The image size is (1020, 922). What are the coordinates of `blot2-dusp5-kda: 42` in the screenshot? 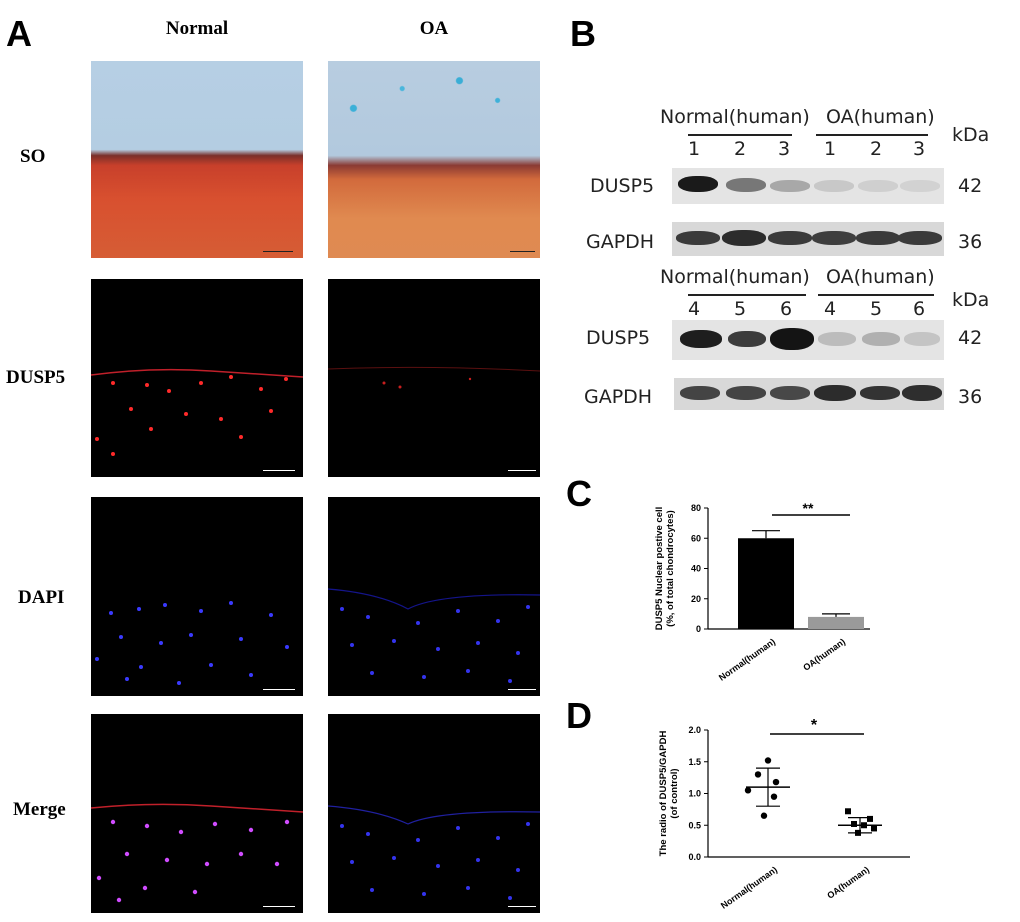 It's located at (970, 338).